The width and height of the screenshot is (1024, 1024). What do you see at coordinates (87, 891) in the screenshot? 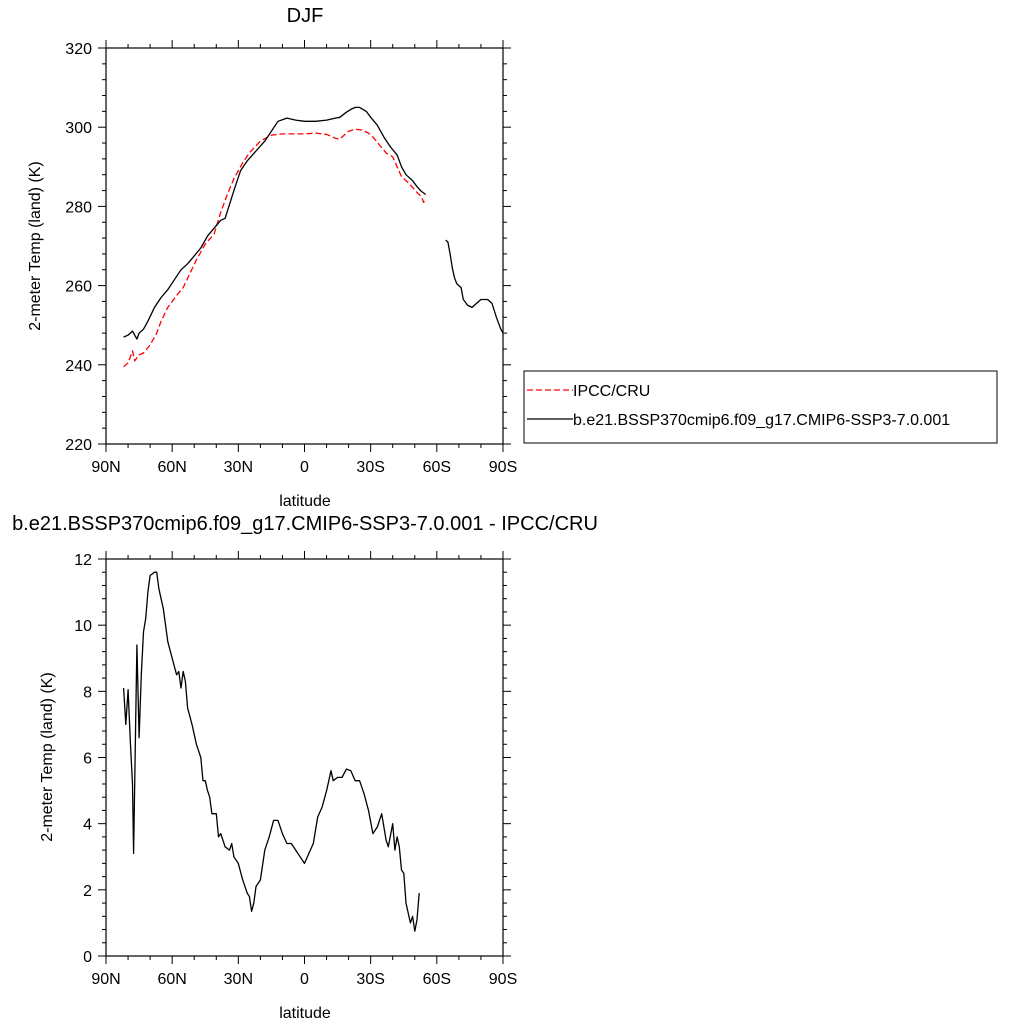
I see `y-tick-label: 2` at bounding box center [87, 891].